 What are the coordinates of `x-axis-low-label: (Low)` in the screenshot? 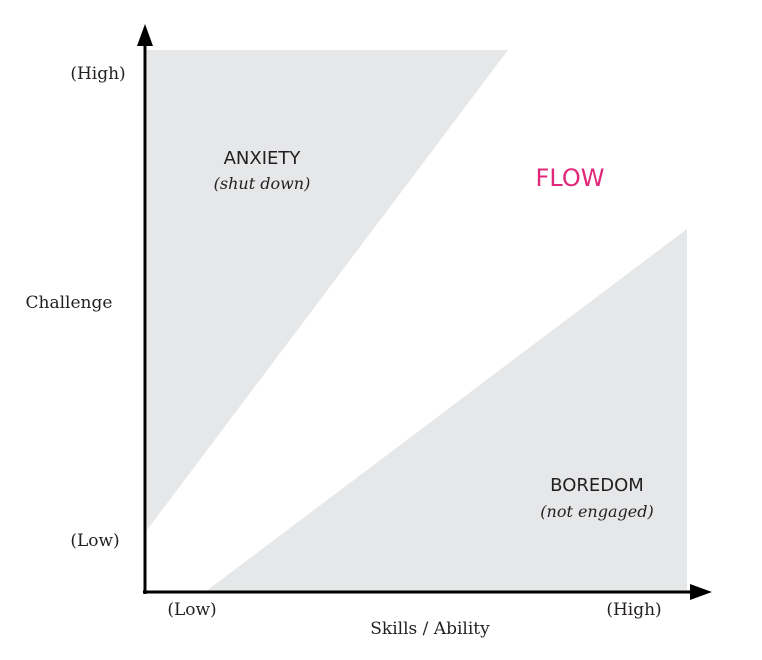 It's located at (191, 610).